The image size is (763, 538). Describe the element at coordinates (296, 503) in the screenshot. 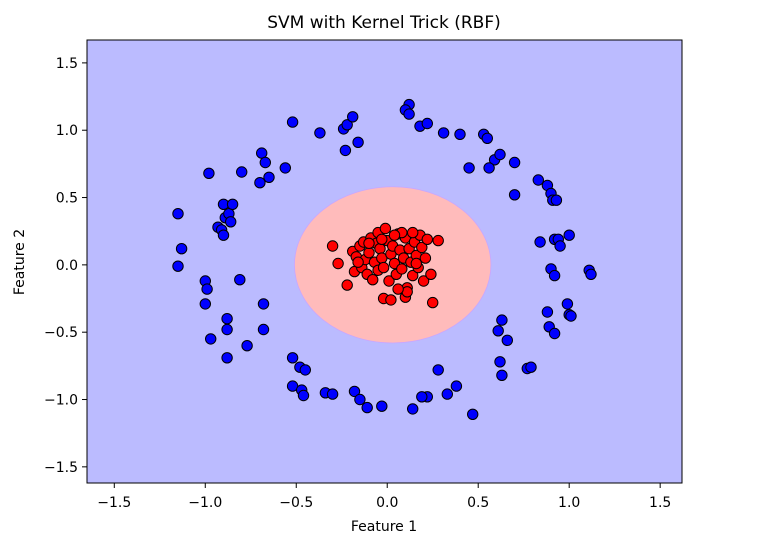

I see `x-tick-label: −0.5` at that location.